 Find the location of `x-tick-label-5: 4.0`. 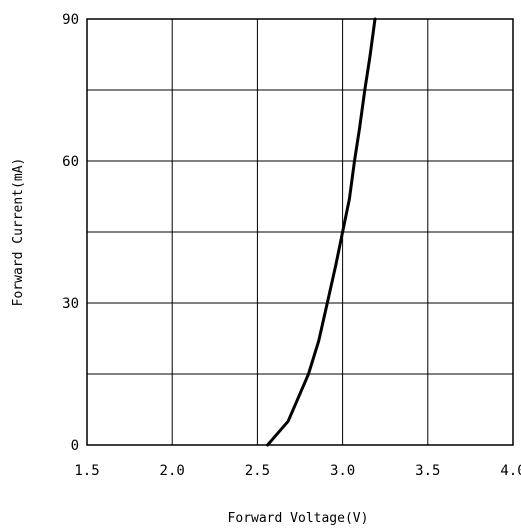

x-tick-label-5: 4.0 is located at coordinates (510, 471).